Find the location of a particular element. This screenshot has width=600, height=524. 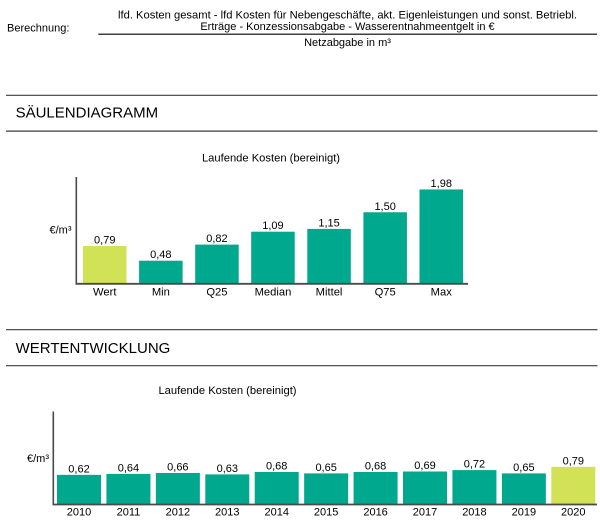

svg-text: 2011 is located at coordinates (129, 512).